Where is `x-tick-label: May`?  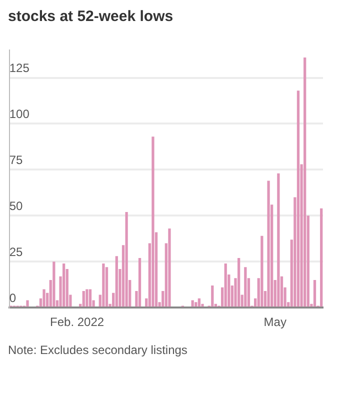 x-tick-label: May is located at coordinates (275, 322).